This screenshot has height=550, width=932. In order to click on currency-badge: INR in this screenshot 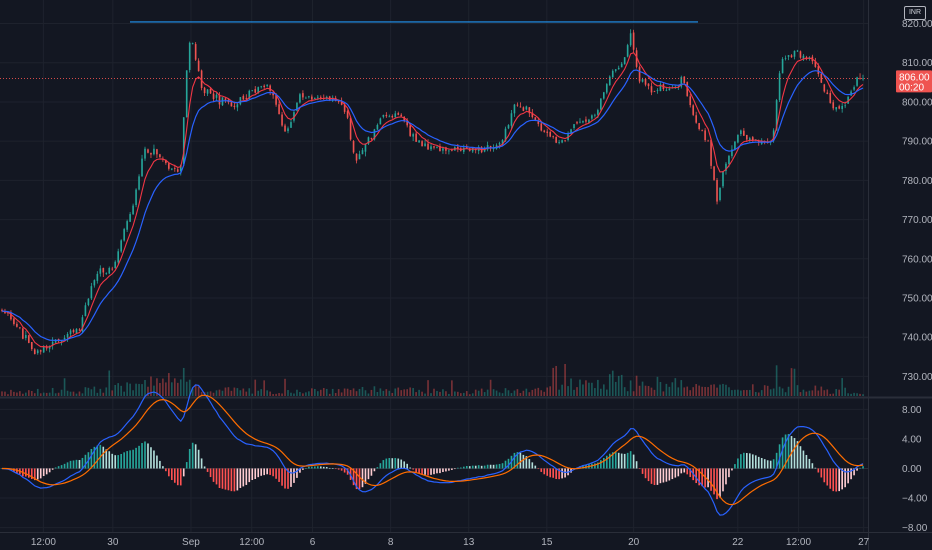, I will do `click(915, 13)`.